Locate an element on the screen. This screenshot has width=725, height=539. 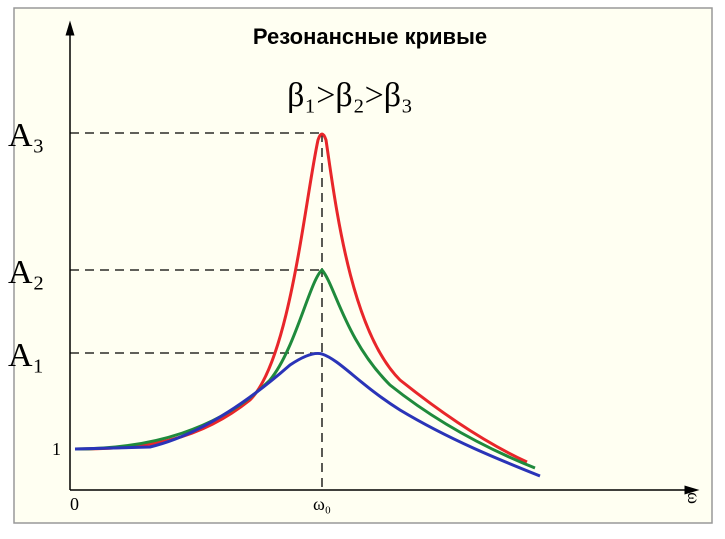
title: Резонансные кривые is located at coordinates (370, 36).